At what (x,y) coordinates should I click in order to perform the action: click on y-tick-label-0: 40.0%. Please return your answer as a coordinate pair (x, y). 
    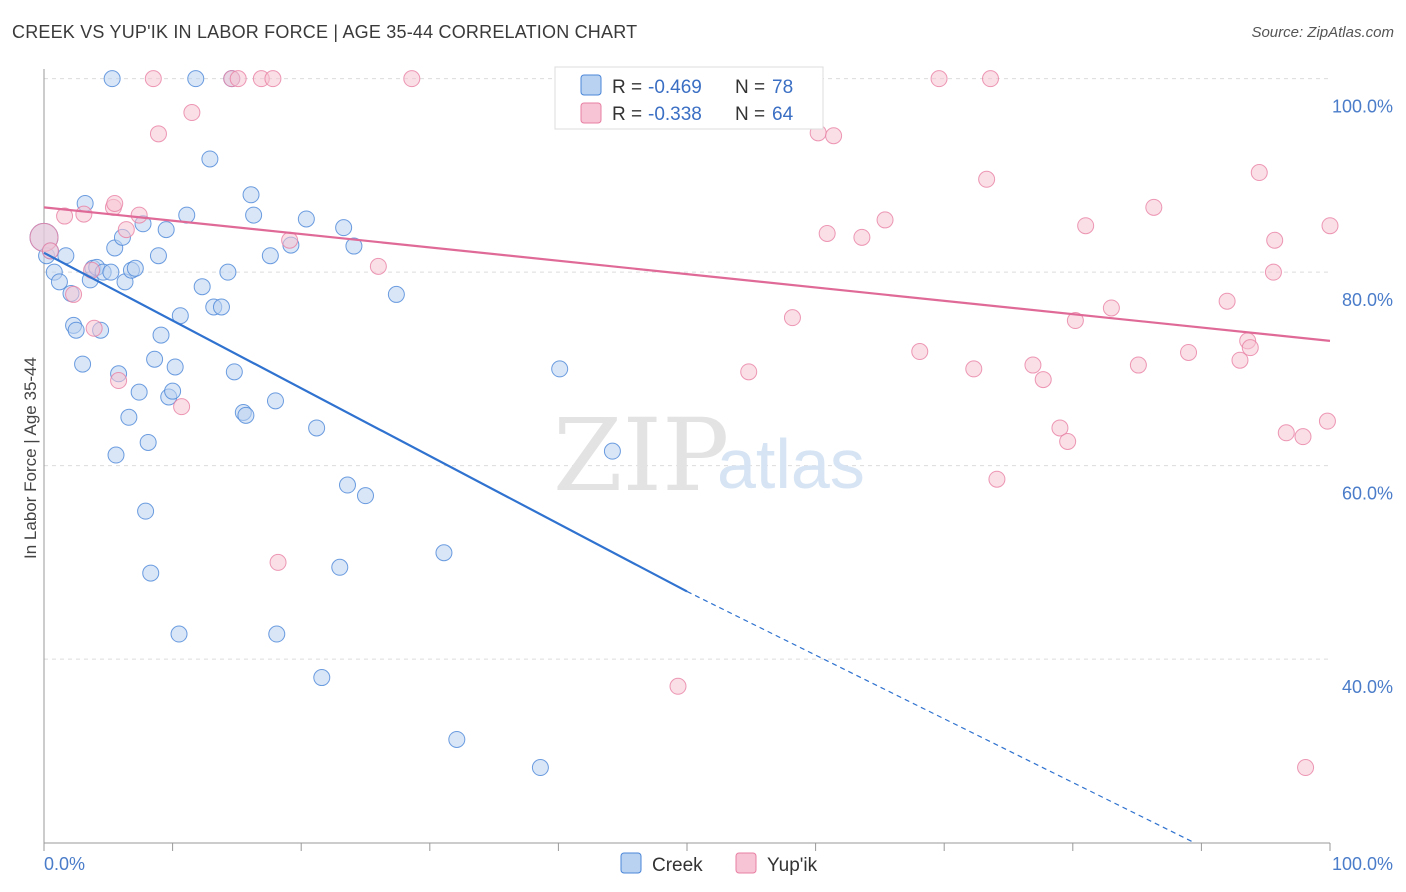
    Looking at the image, I should click on (1367, 687).